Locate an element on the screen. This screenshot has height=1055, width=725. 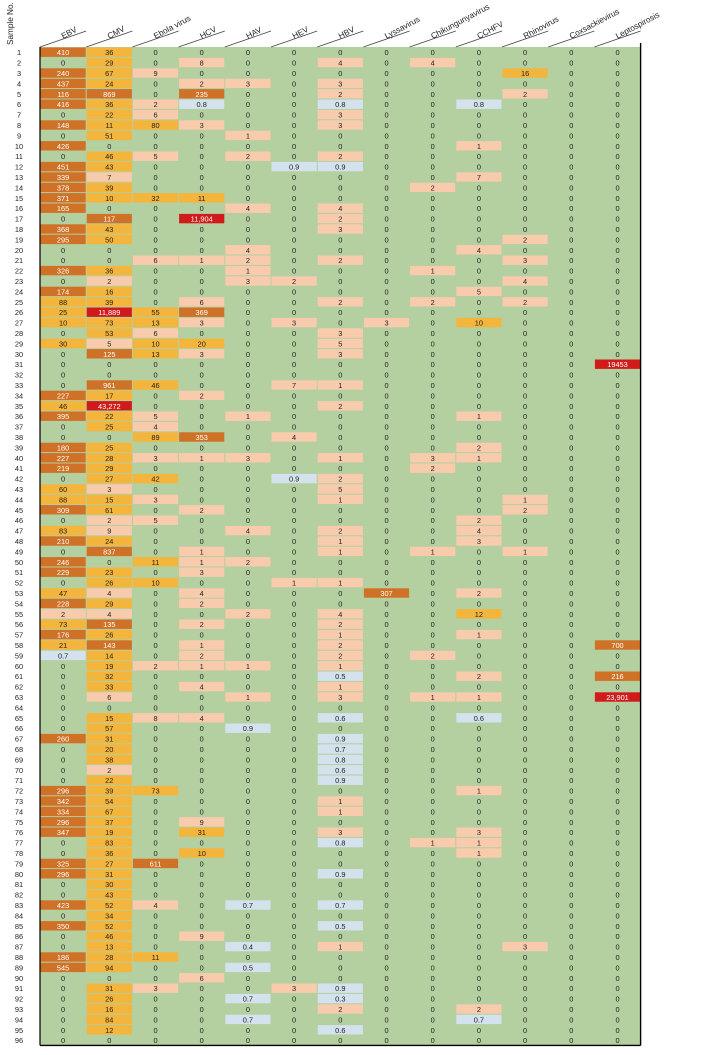
row-label: 86 is located at coordinates (19, 936).